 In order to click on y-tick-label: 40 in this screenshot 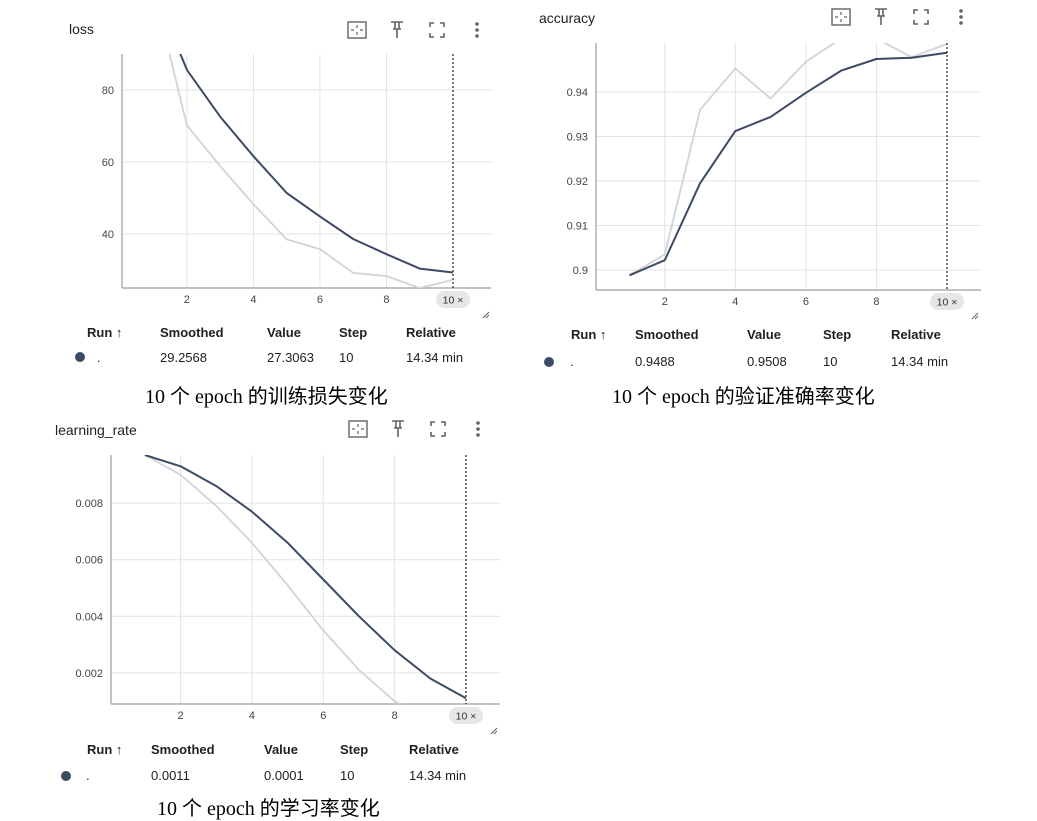, I will do `click(108, 235)`.